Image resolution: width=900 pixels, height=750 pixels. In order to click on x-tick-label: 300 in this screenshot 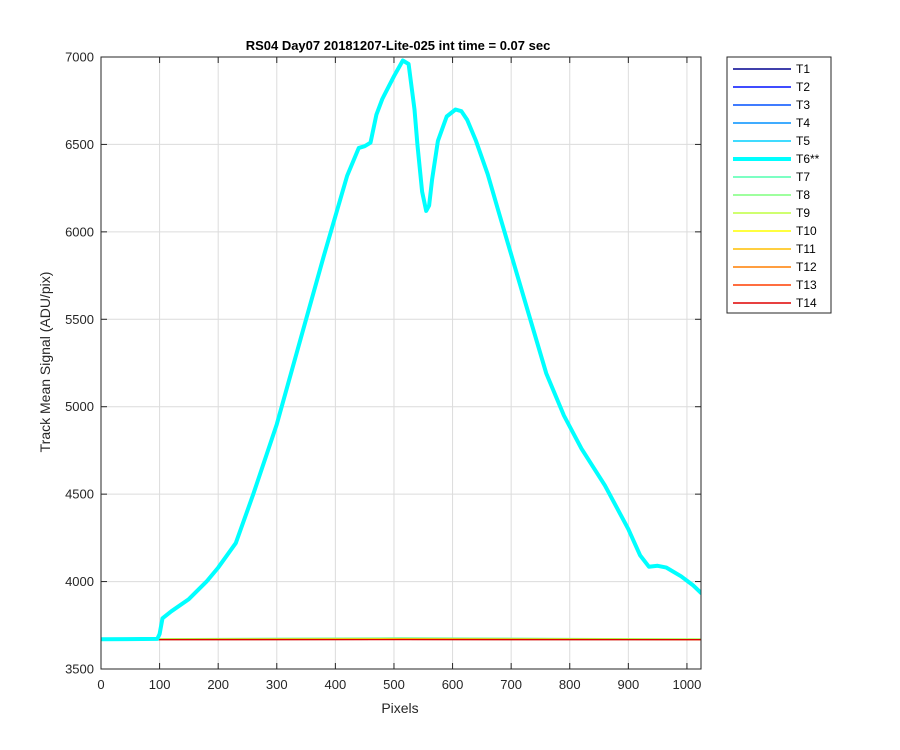, I will do `click(277, 684)`.